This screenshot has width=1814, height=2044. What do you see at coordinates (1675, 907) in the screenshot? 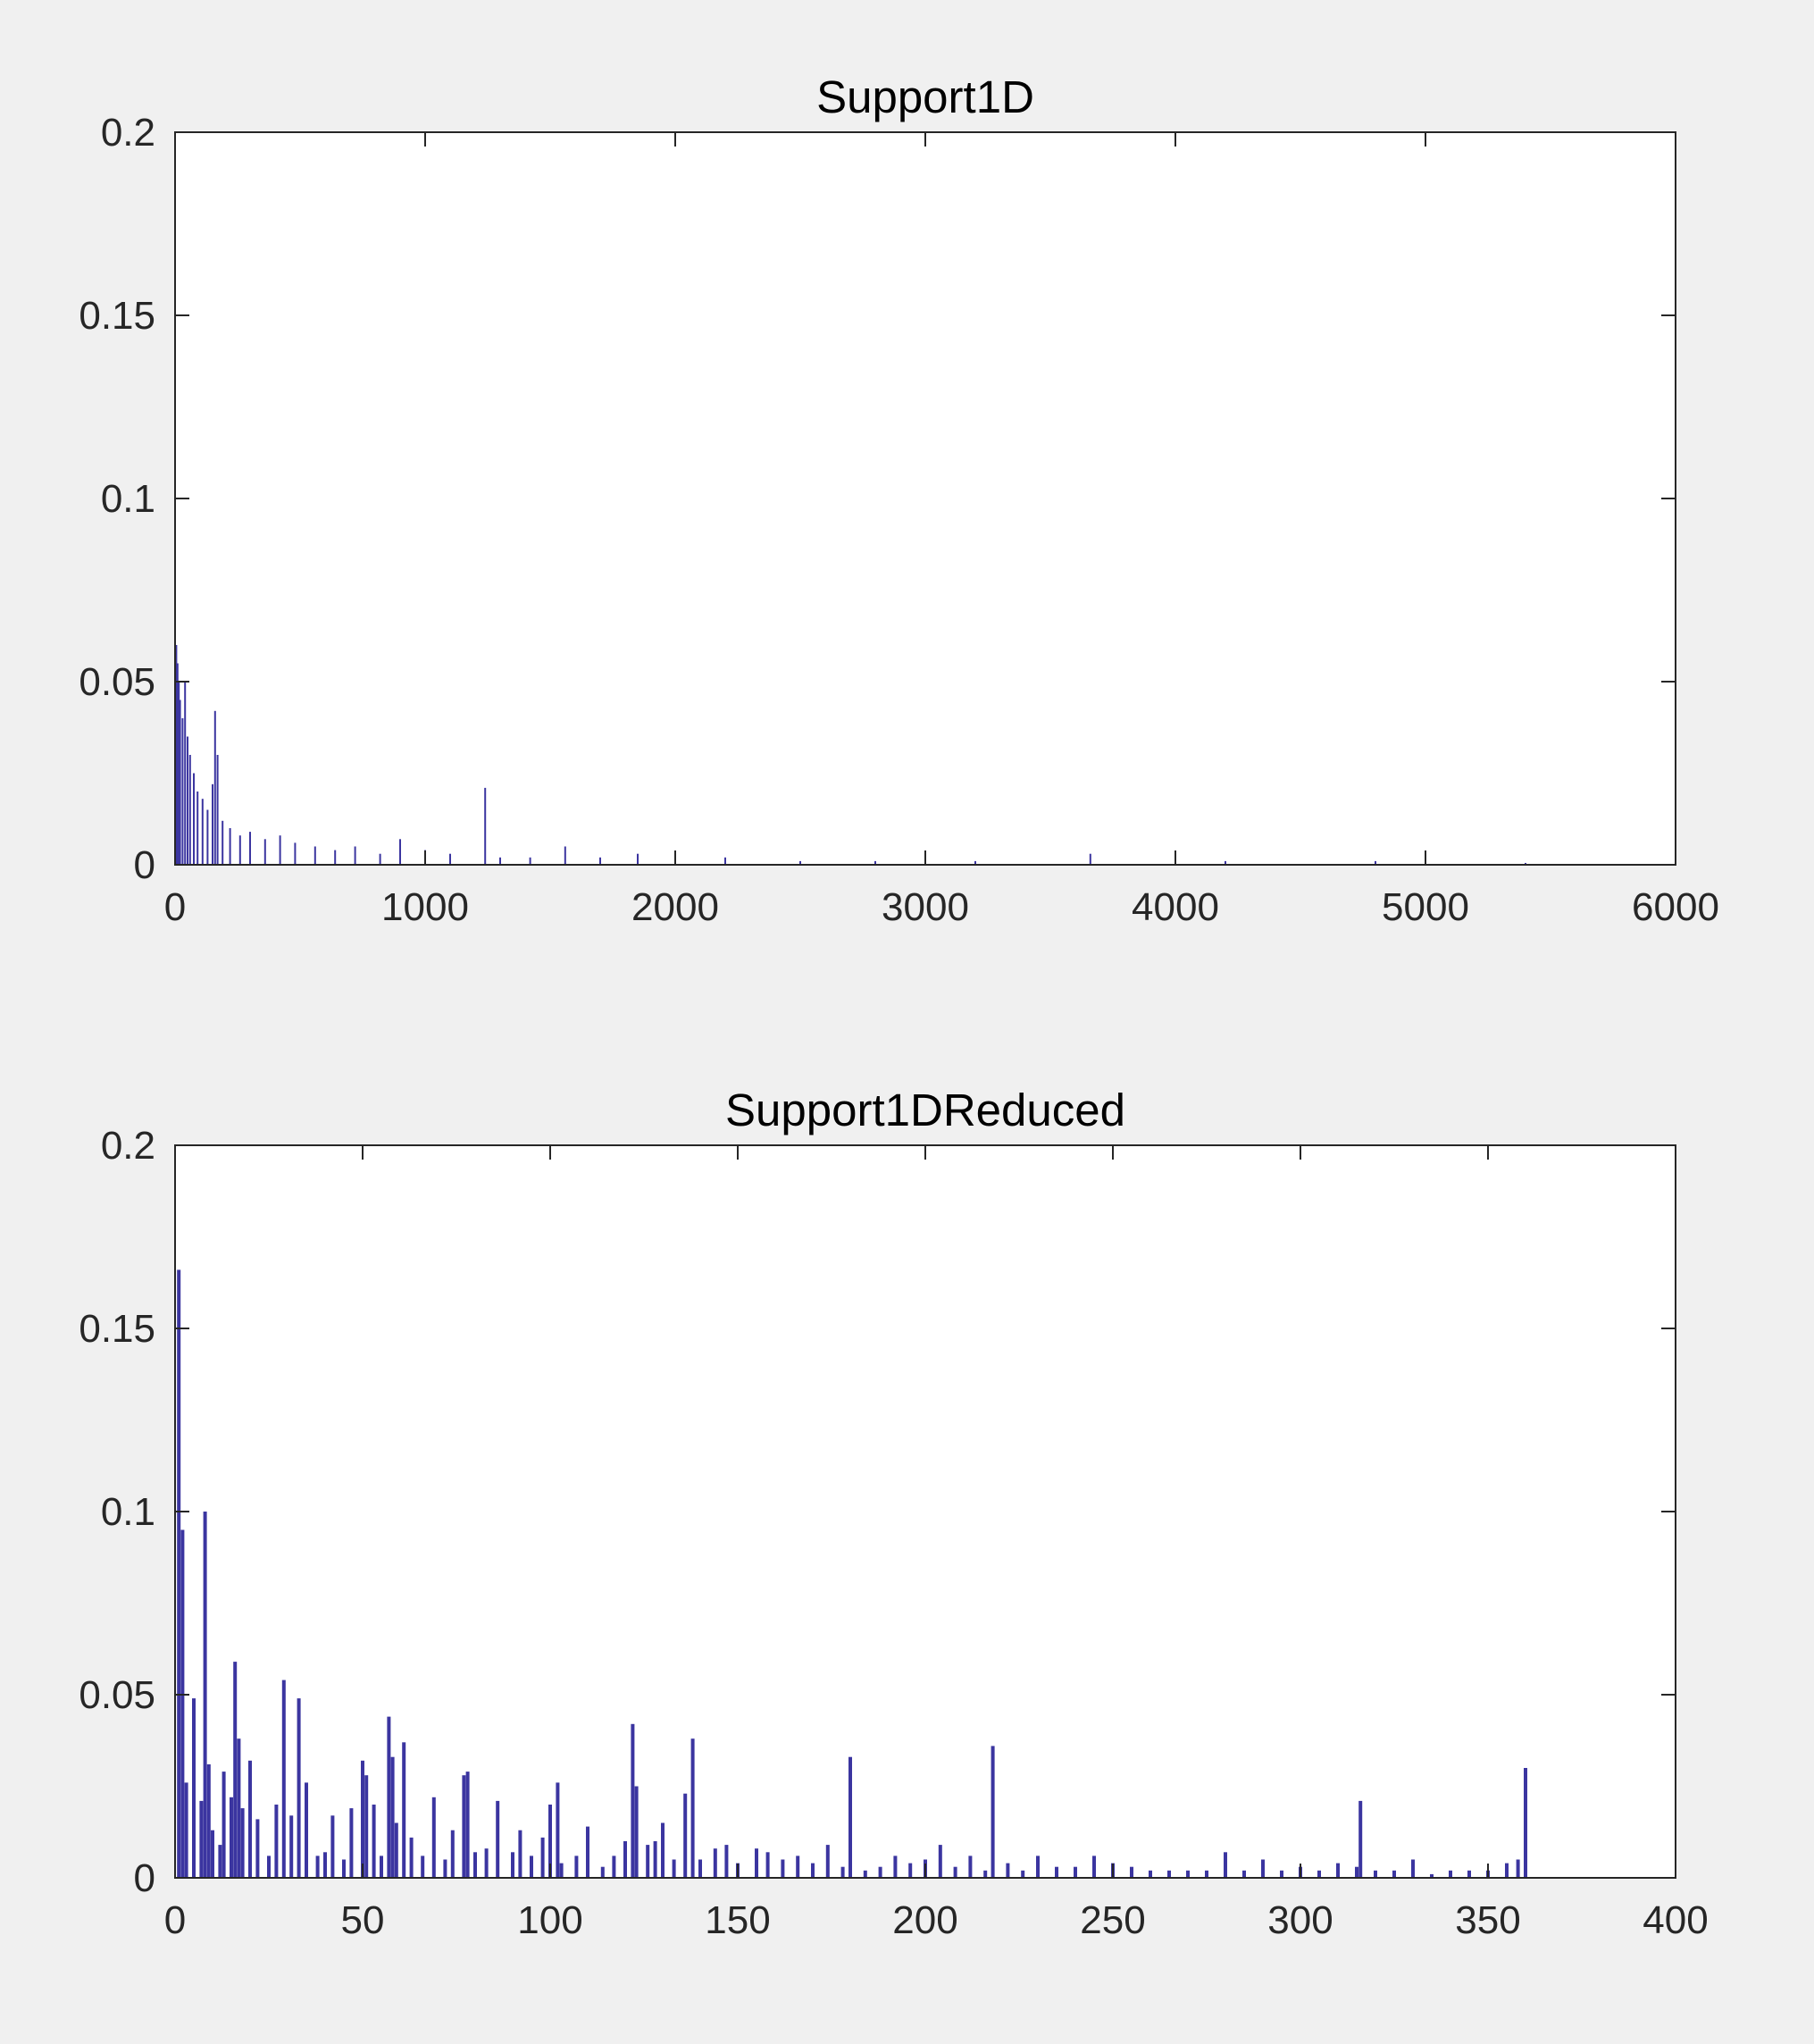
I see `x-tick-label: 6000` at bounding box center [1675, 907].